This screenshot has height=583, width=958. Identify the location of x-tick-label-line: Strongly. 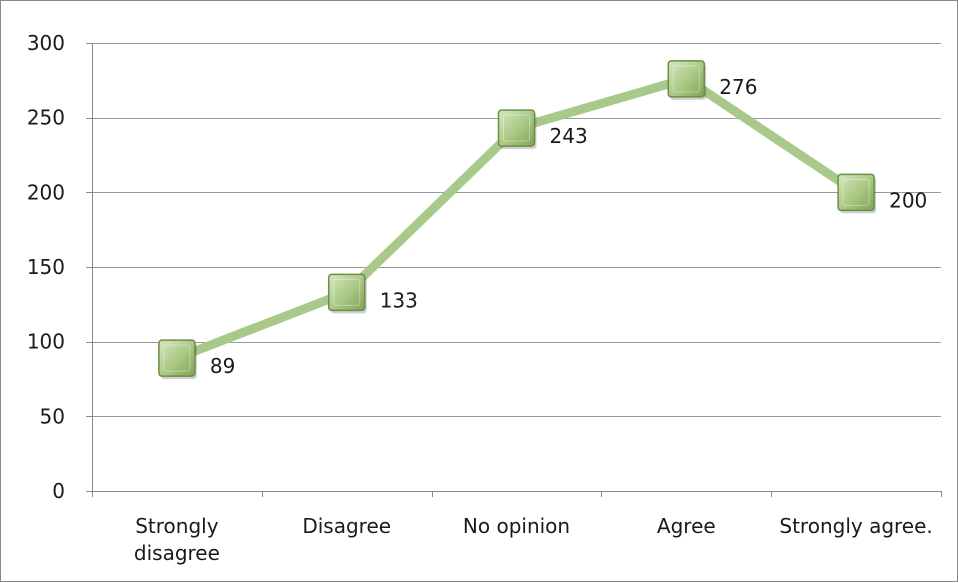
(176, 526).